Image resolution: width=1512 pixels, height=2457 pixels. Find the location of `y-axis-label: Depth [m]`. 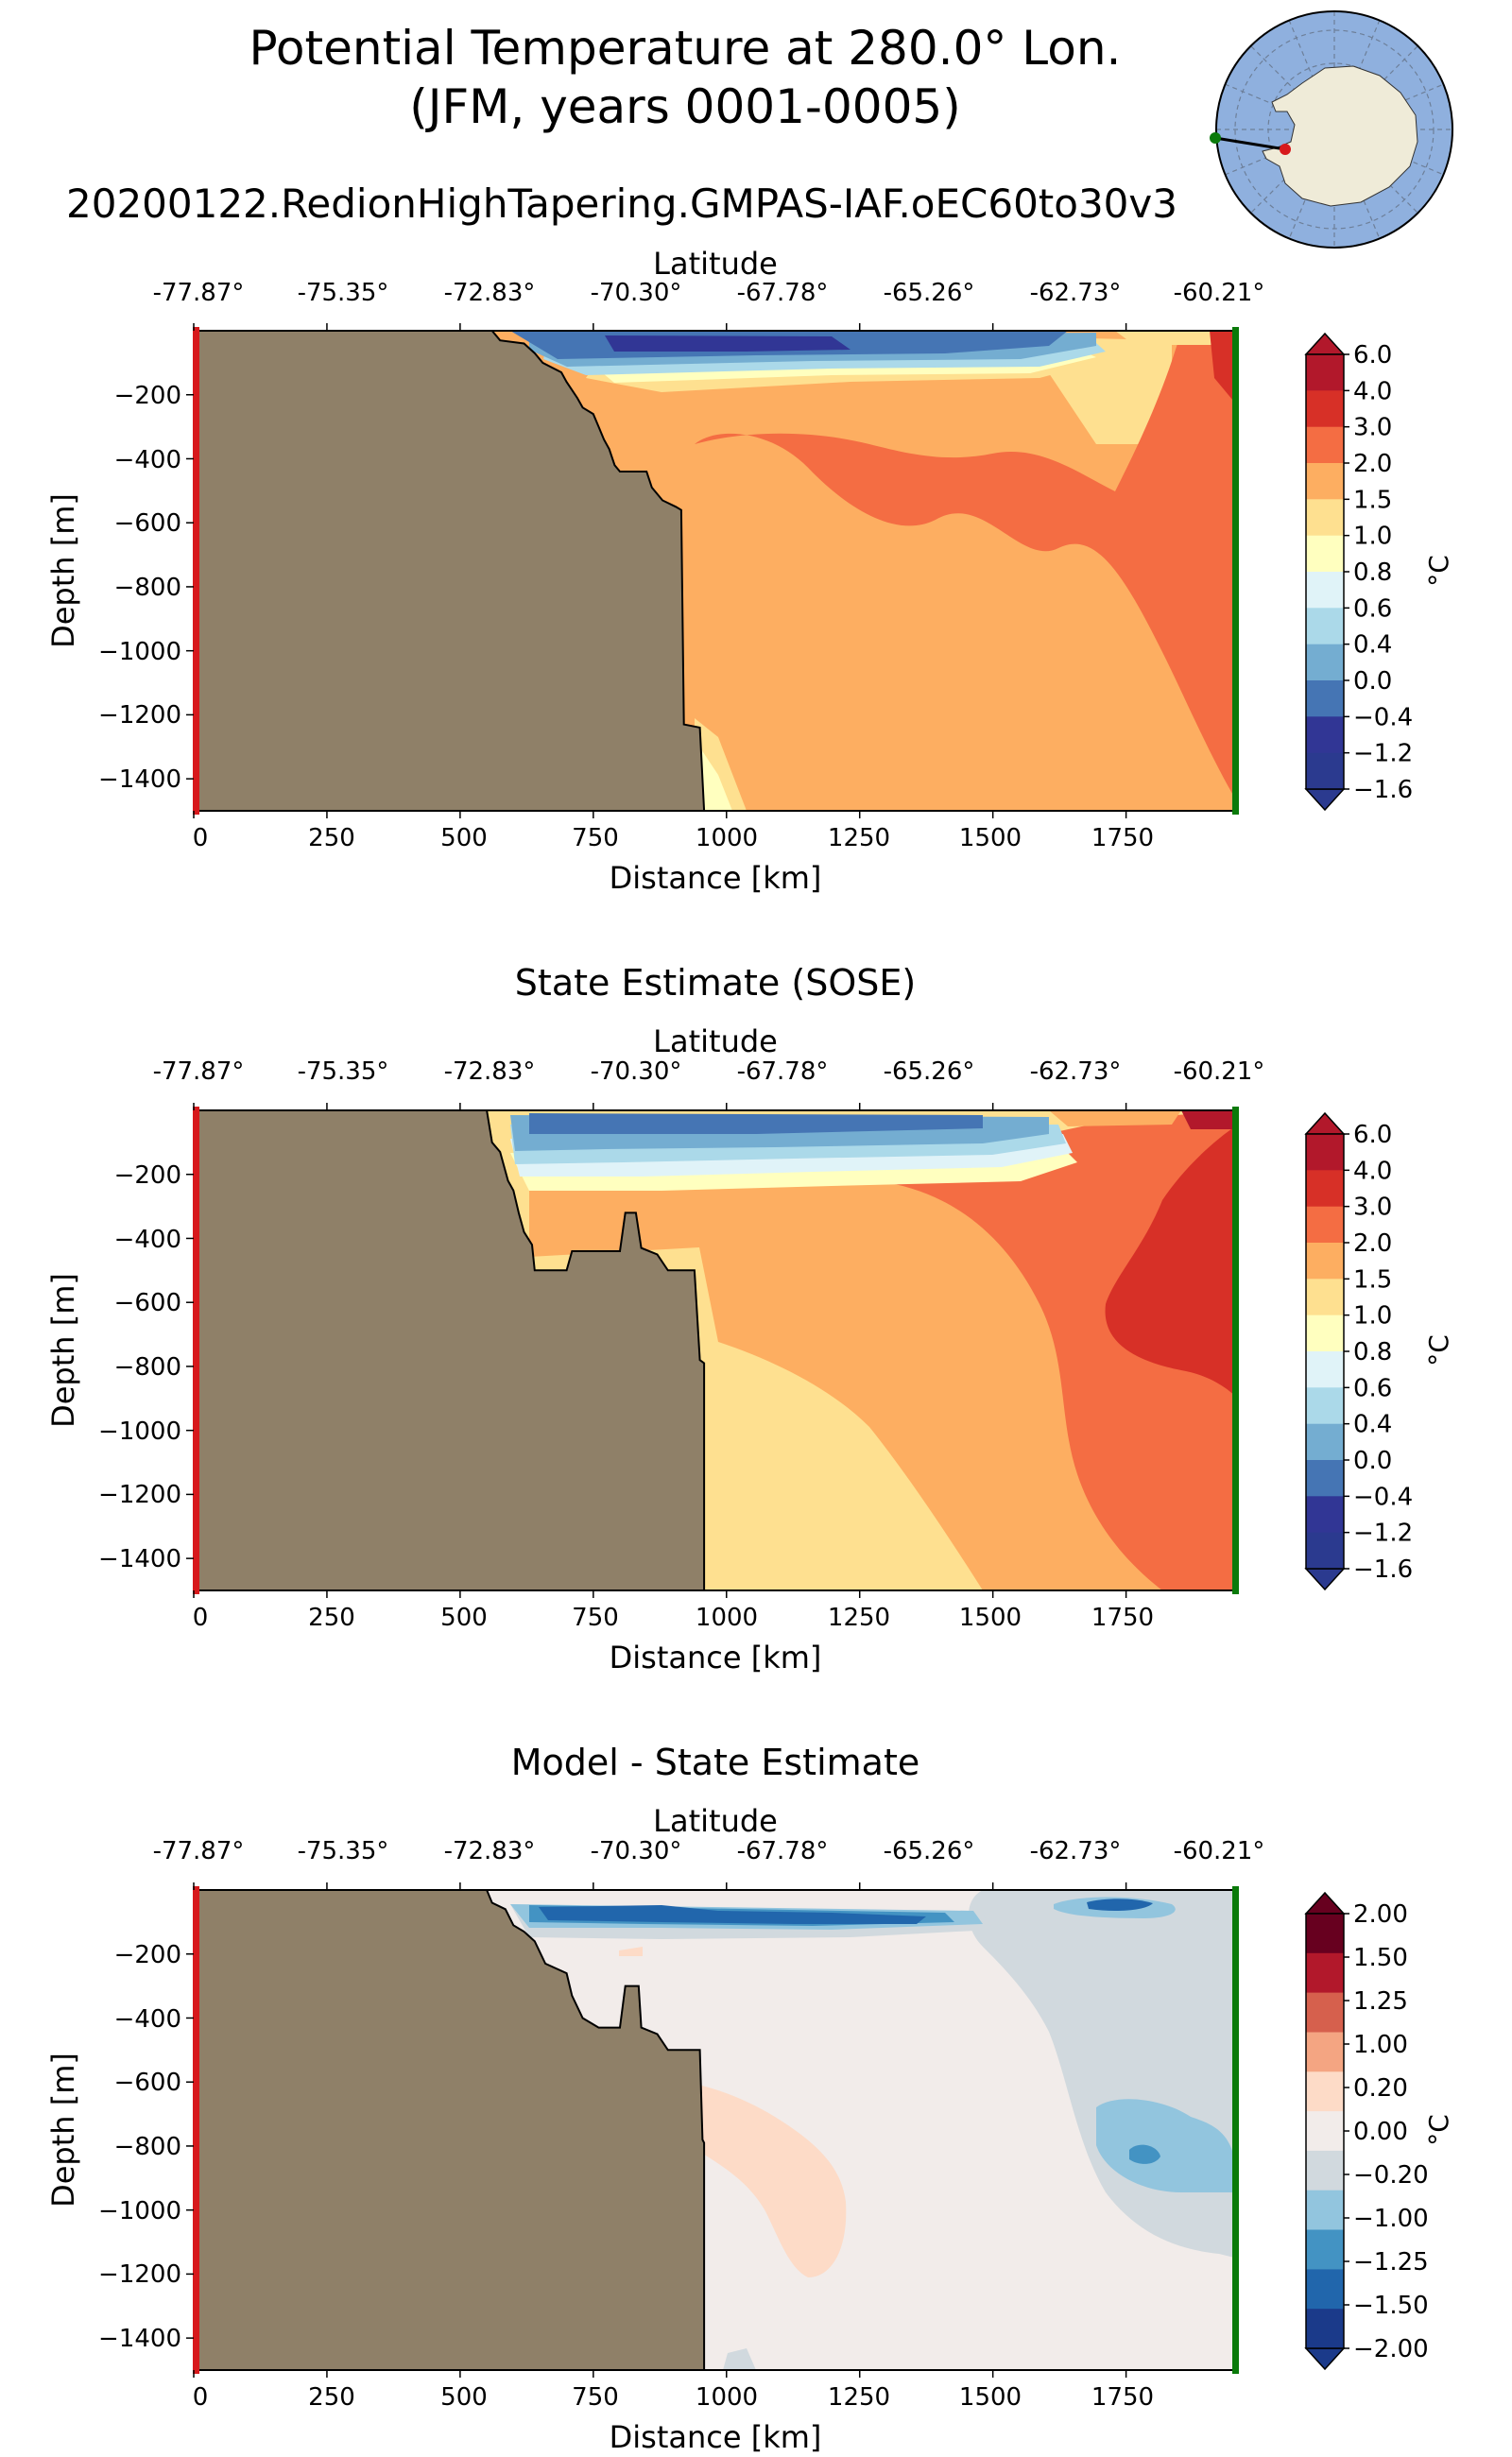

y-axis-label: Depth [m] is located at coordinates (63, 1350).